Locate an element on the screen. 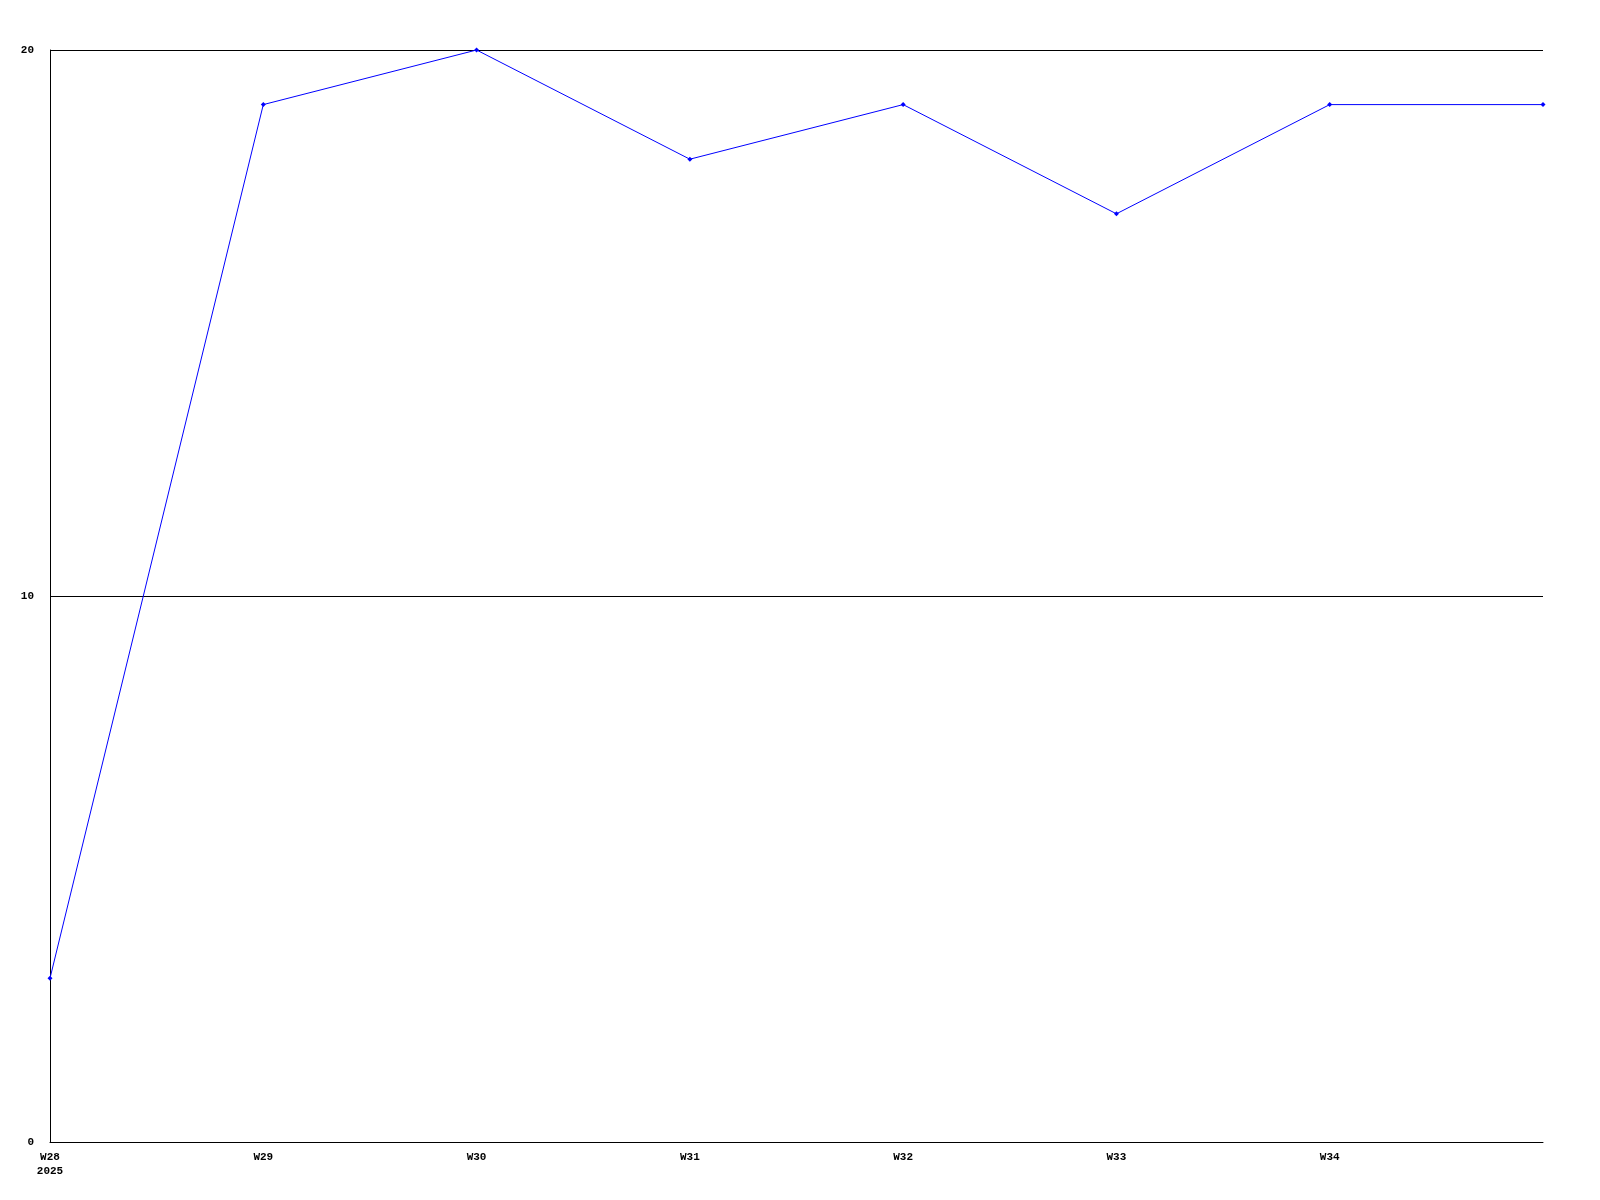 The width and height of the screenshot is (1600, 1200). x-tick-label: W30 is located at coordinates (476, 1157).